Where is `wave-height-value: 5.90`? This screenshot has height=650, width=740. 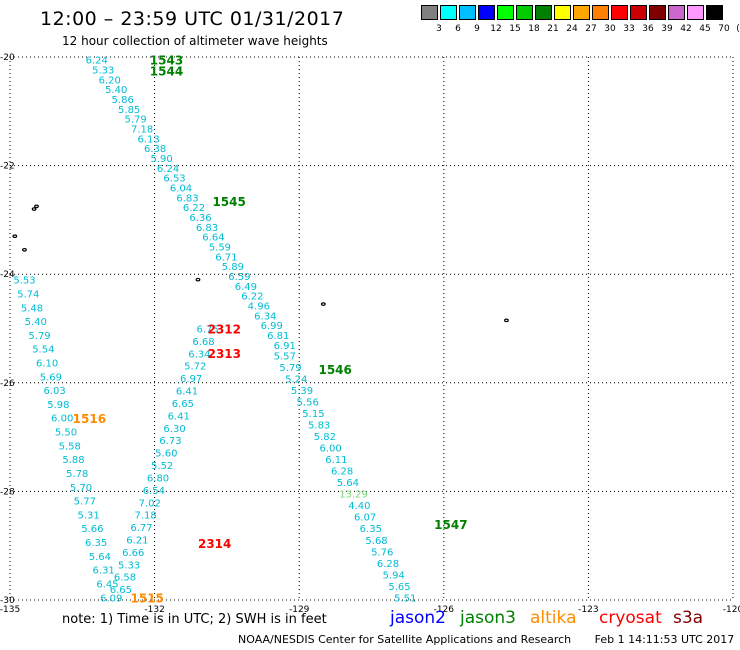
wave-height-value: 5.90 is located at coordinates (161, 159).